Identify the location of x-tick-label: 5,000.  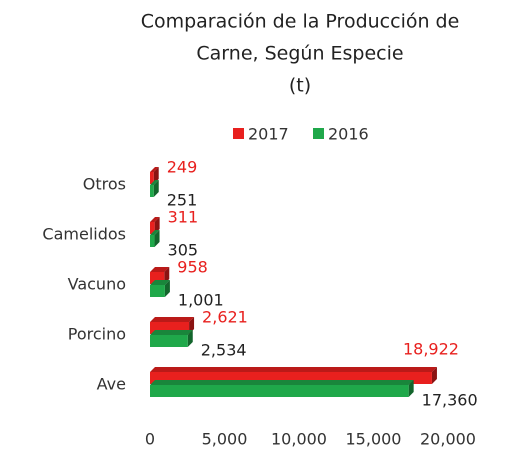
(225, 439).